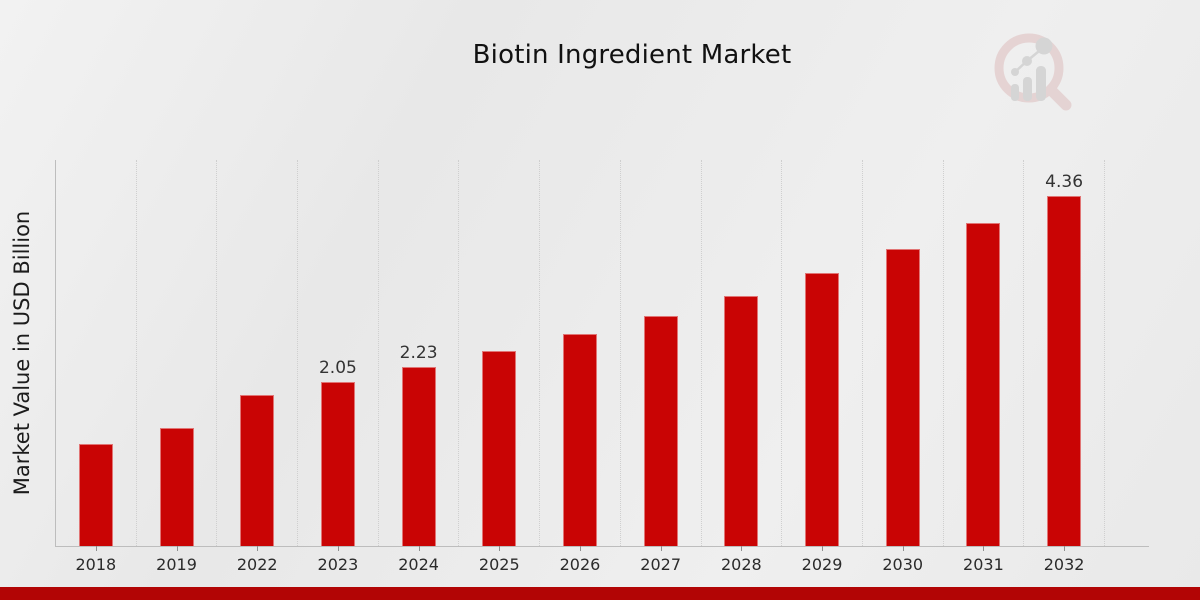 The image size is (1200, 600). What do you see at coordinates (338, 564) in the screenshot?
I see `x-axis-tick-label: 2023` at bounding box center [338, 564].